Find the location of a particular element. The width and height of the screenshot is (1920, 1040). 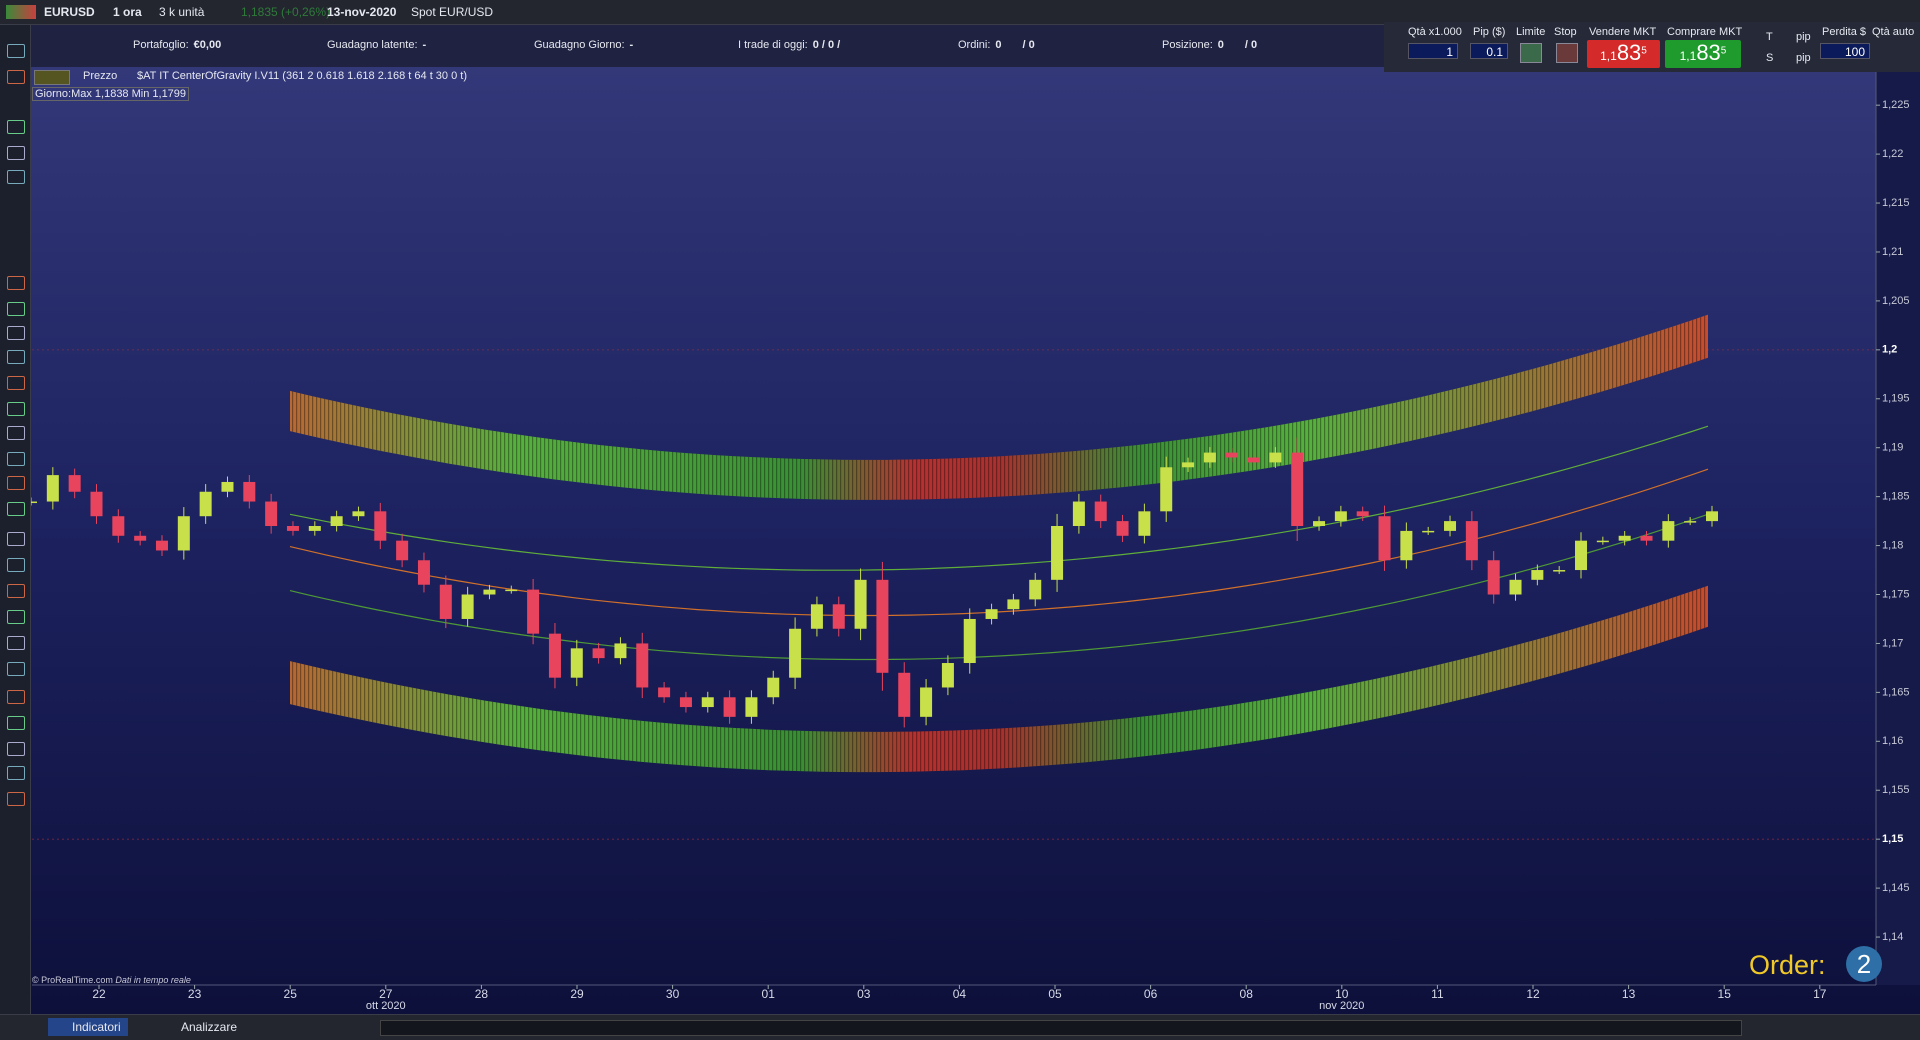

y-tick-label: 1,175 is located at coordinates (1896, 594).